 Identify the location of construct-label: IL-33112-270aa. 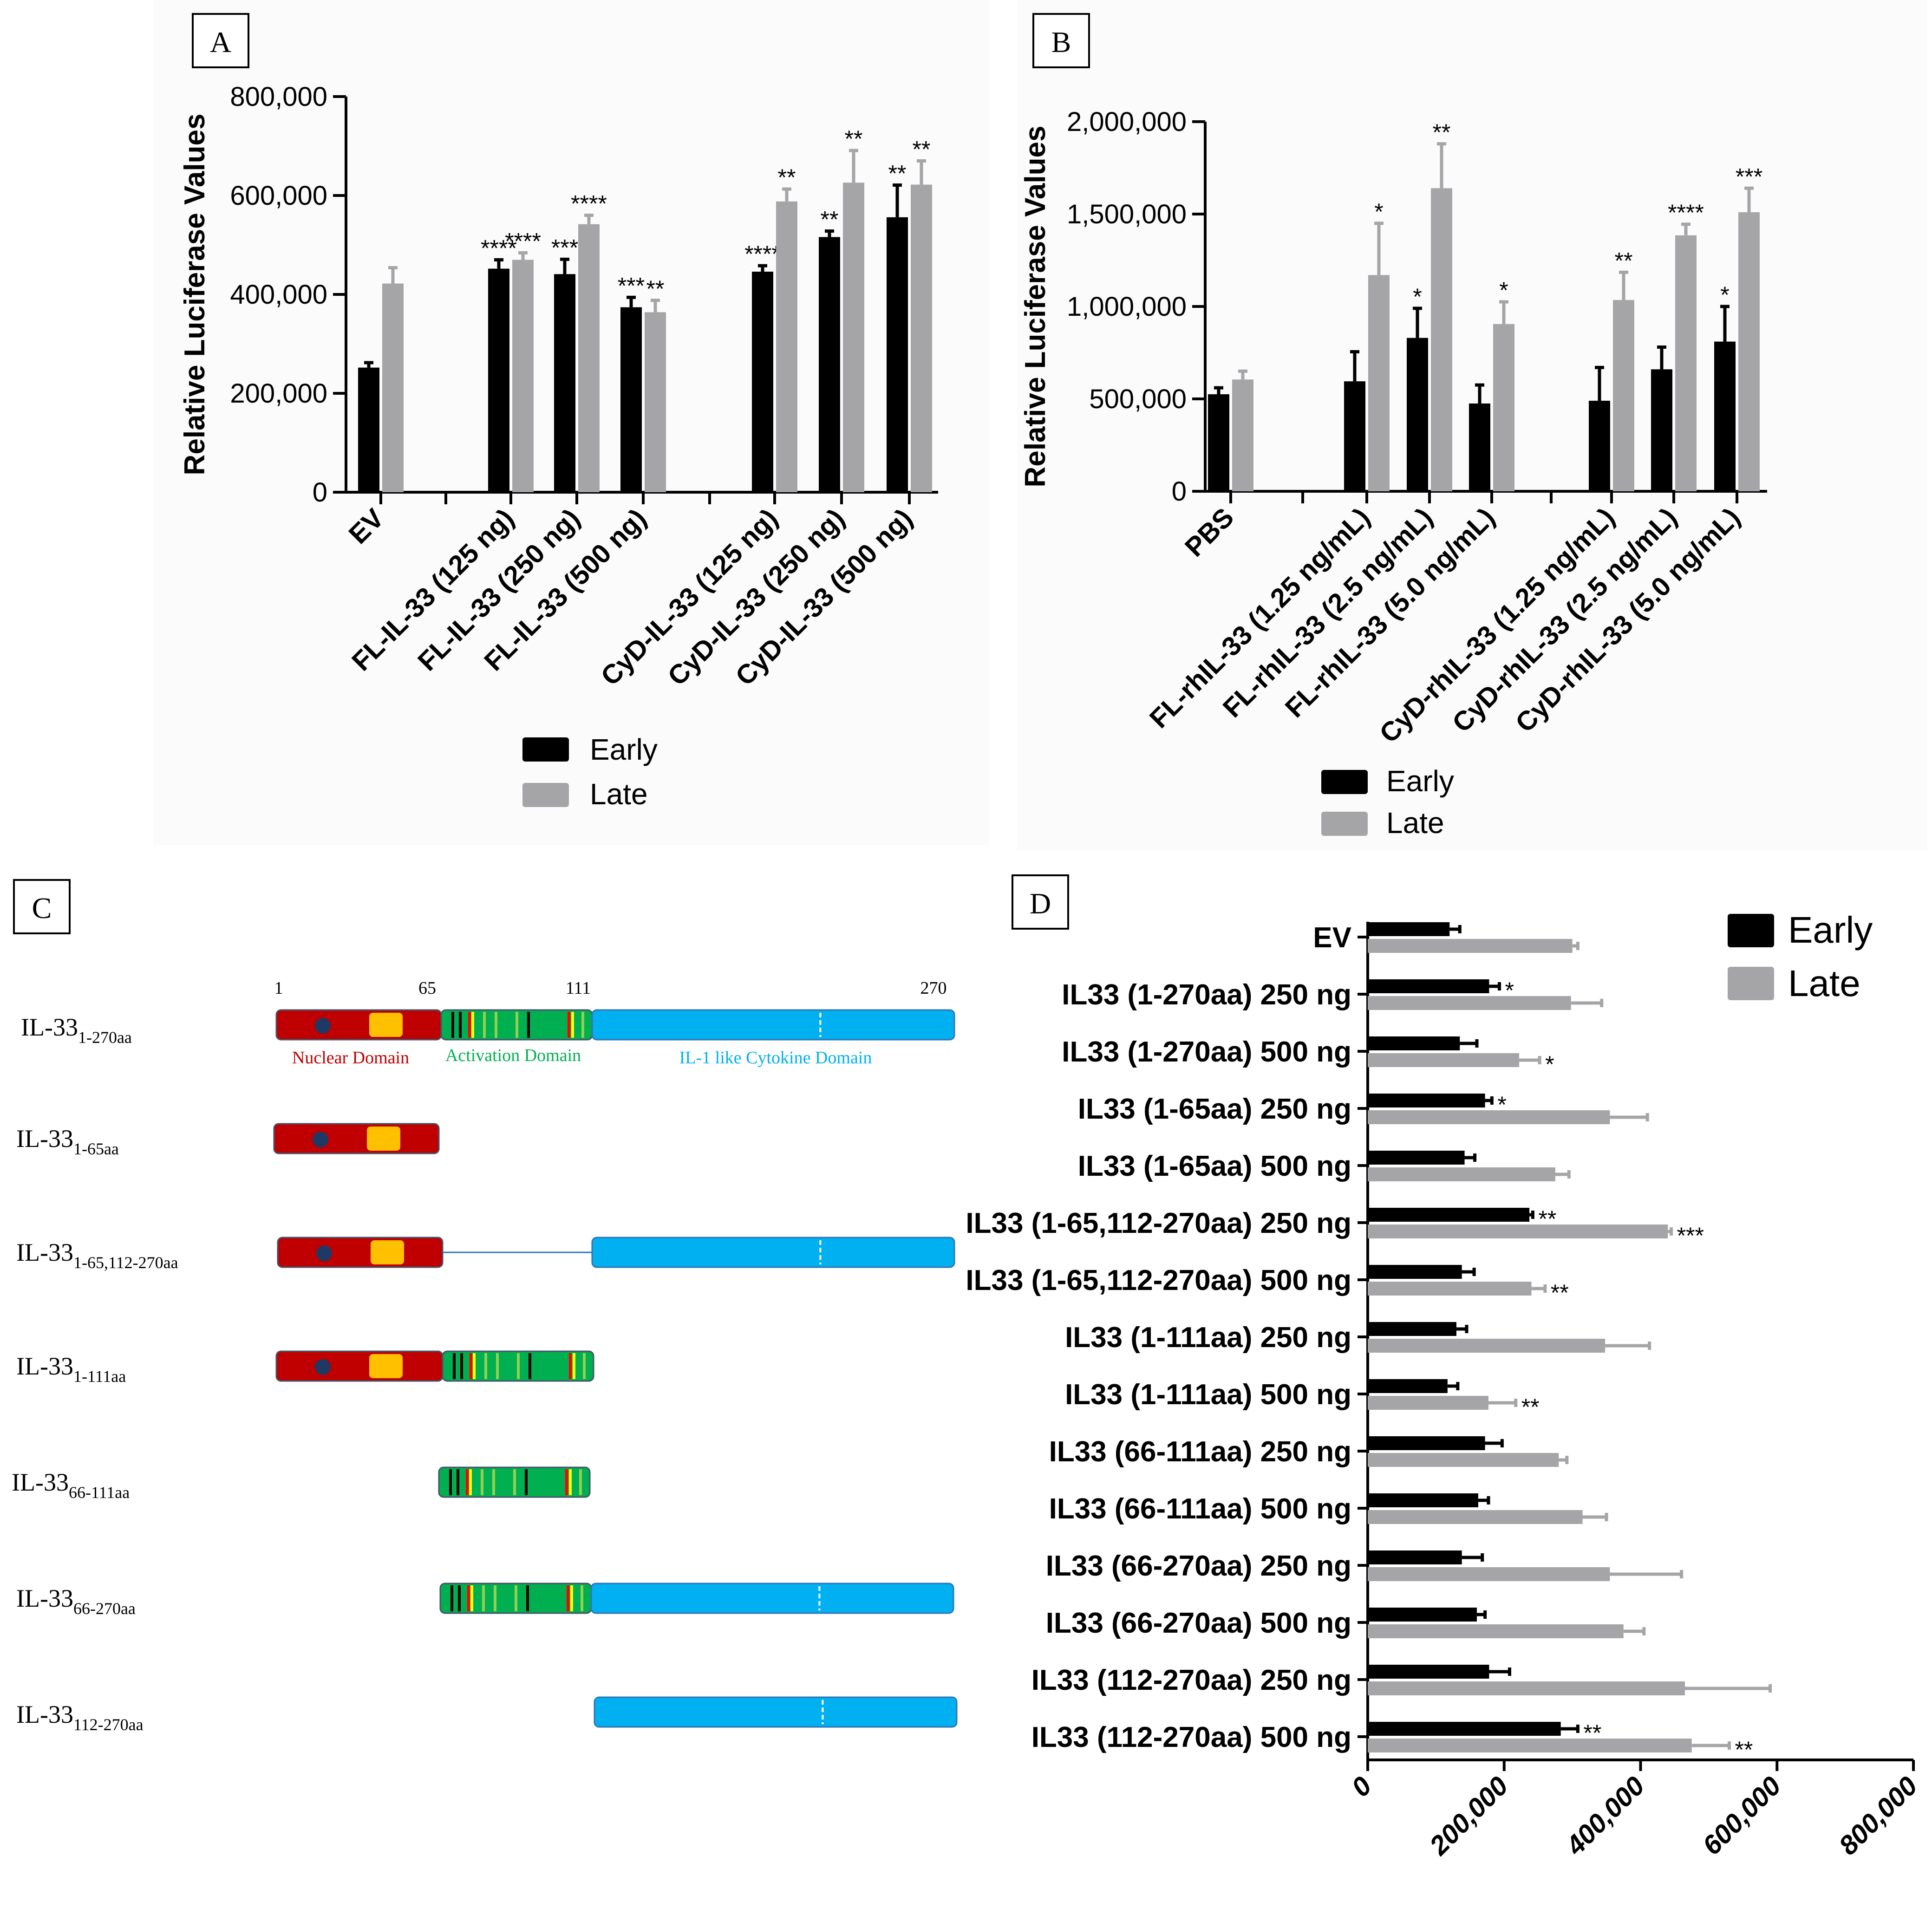
(80, 1717).